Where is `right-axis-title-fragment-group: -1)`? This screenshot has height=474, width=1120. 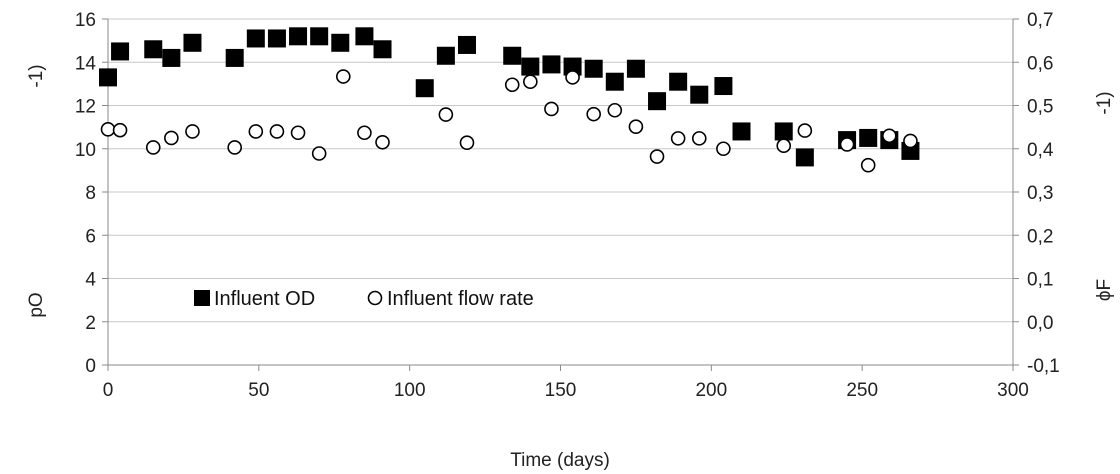
right-axis-title-fragment-group: -1) is located at coordinates (1104, 102).